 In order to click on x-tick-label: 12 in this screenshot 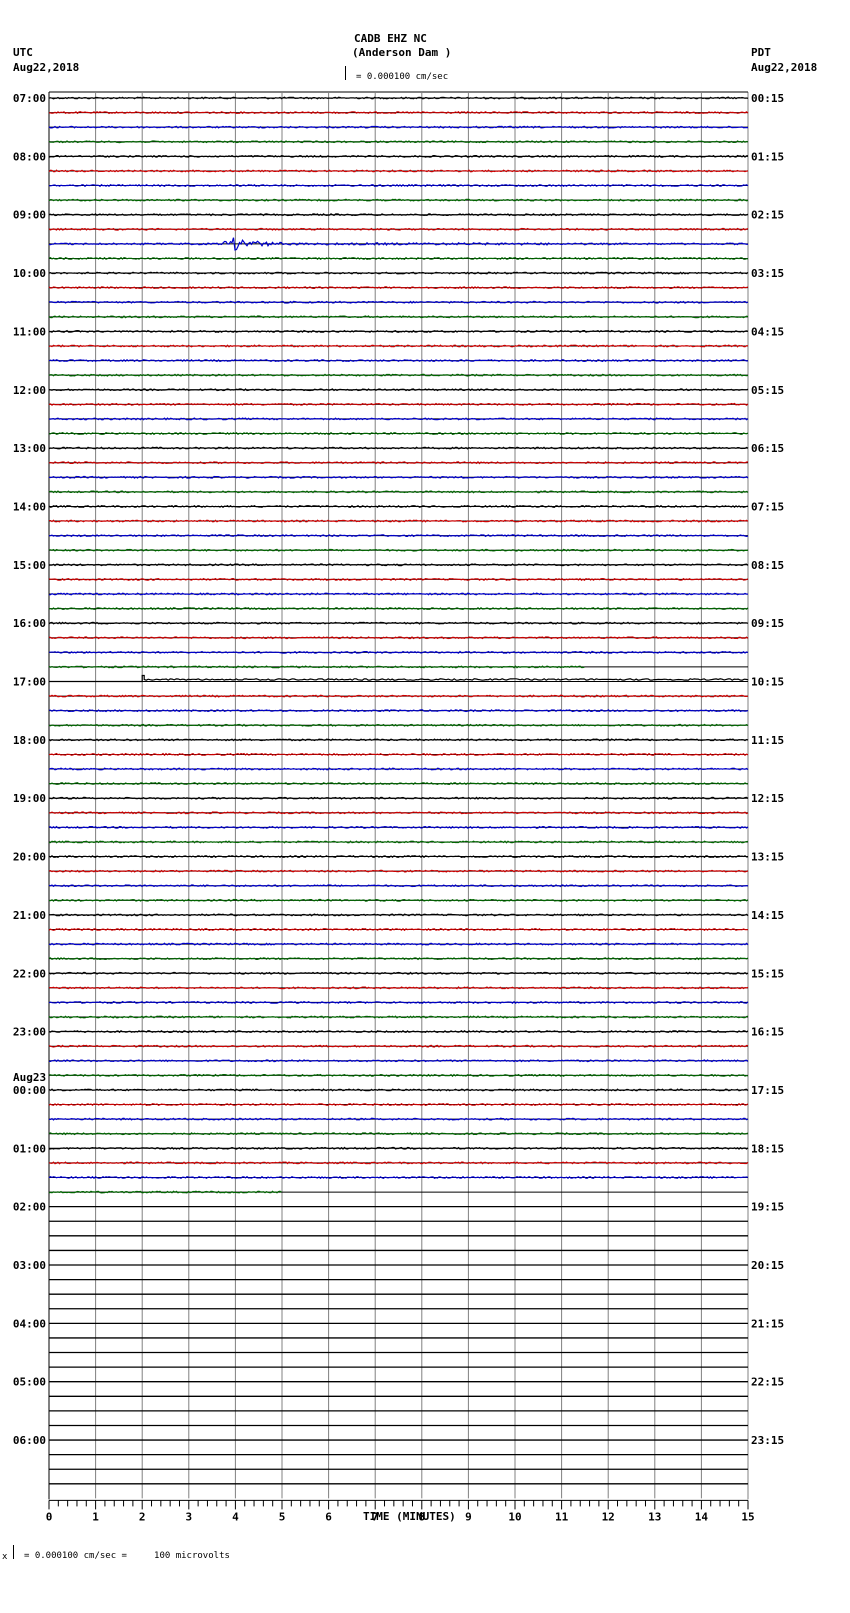, I will do `click(608, 1516)`.